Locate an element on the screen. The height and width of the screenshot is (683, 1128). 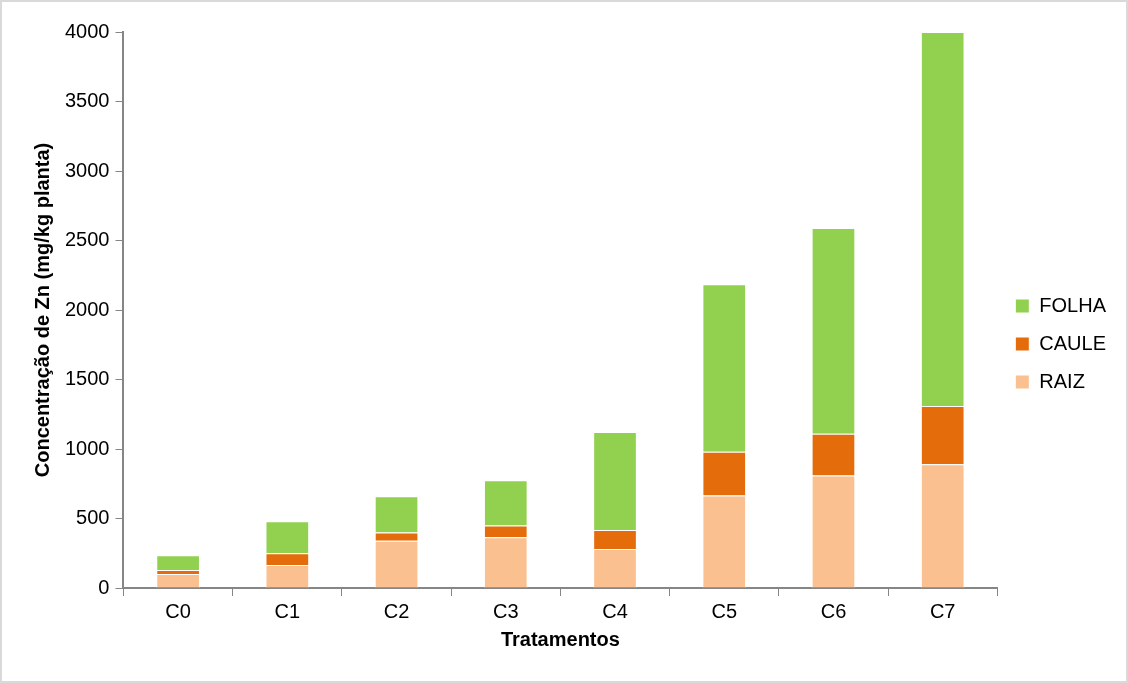
x-tick-label: C1 is located at coordinates (287, 610).